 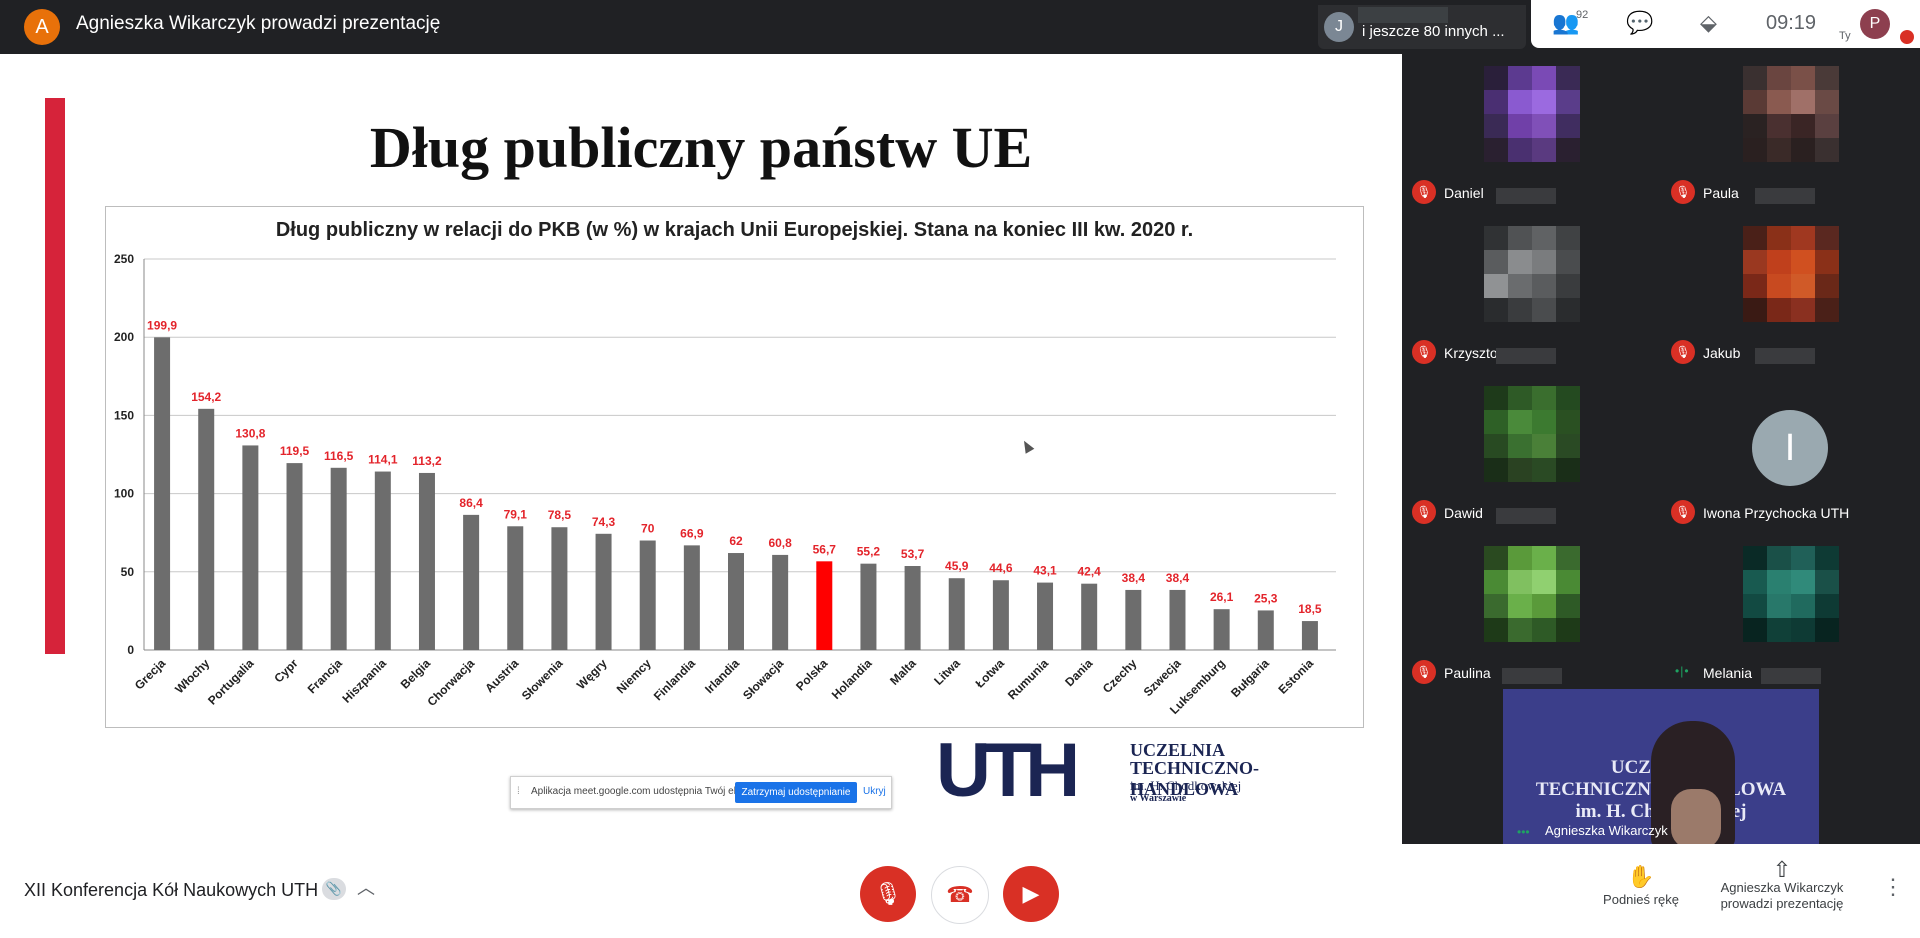 I want to click on presenter-avatar: A, so click(x=42, y=27).